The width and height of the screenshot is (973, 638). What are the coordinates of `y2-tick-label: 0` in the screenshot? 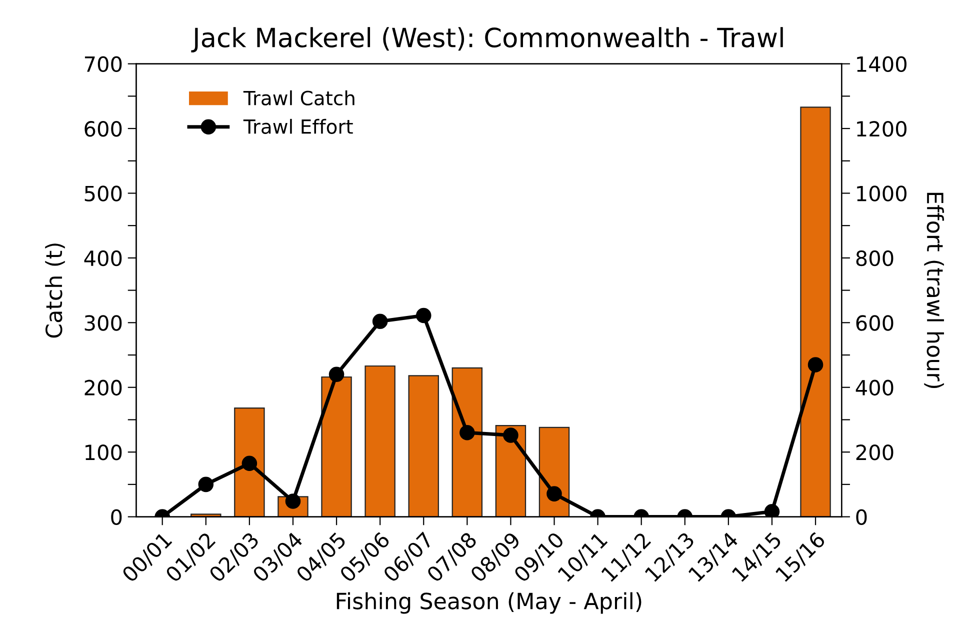 It's located at (861, 517).